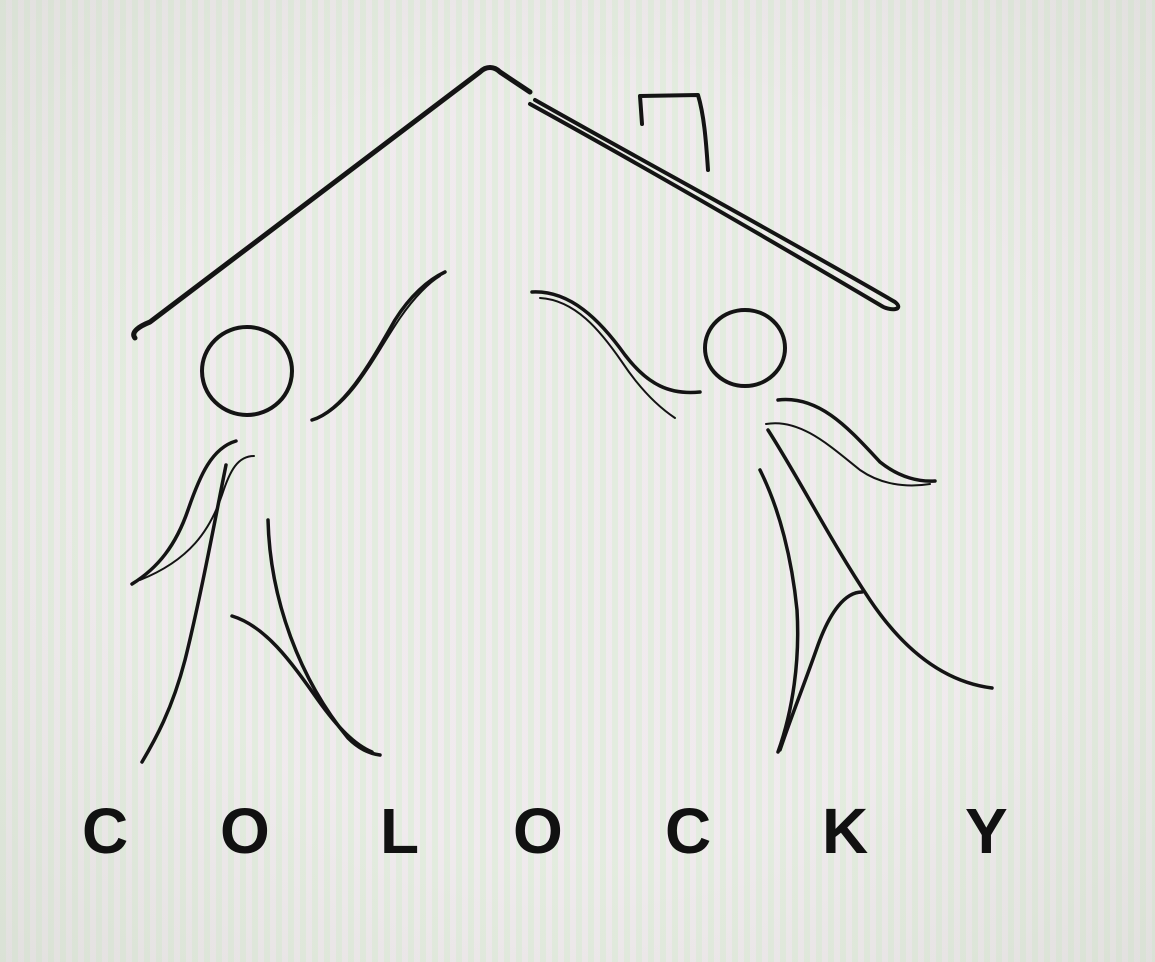 The image size is (1155, 962). I want to click on wordmark-letter: L, so click(400, 831).